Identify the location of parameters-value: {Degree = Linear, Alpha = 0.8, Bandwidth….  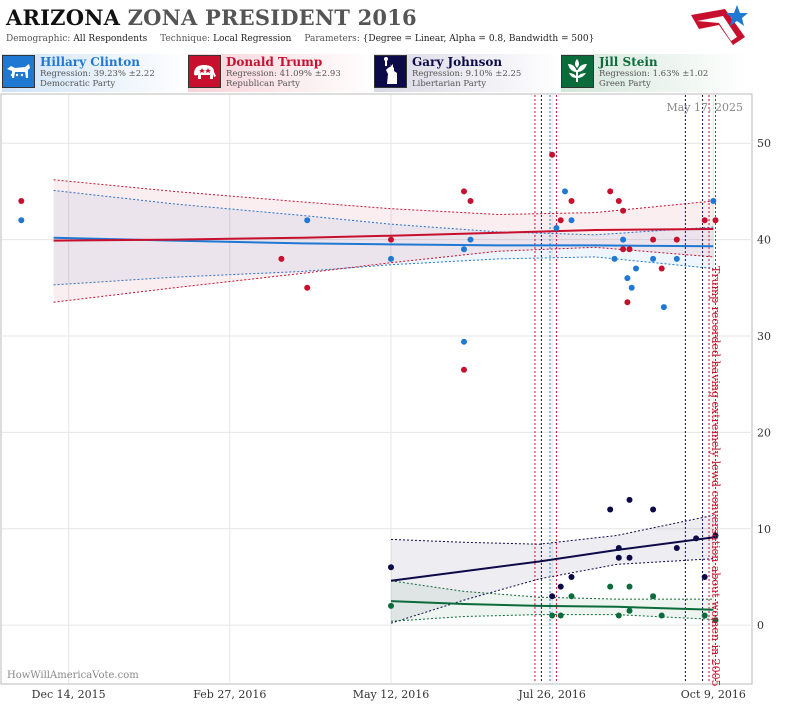
(478, 39).